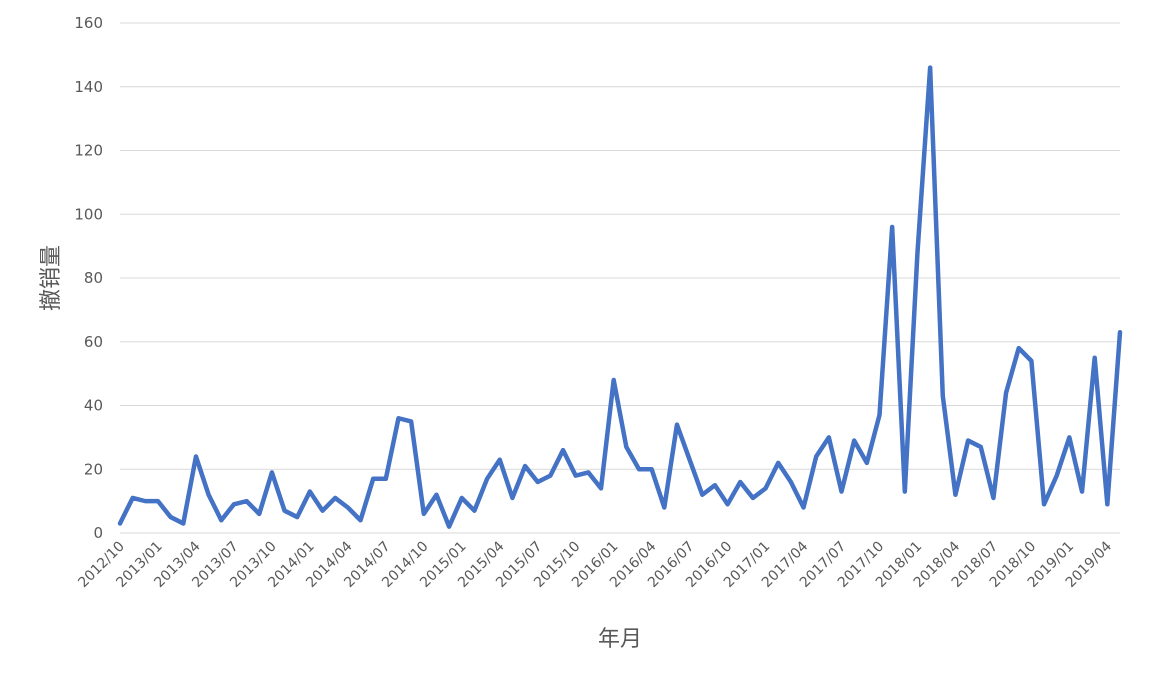  I want to click on y-axis-ticks: 0 20 40 60 80 100 120 140 160, so click(88, 278).